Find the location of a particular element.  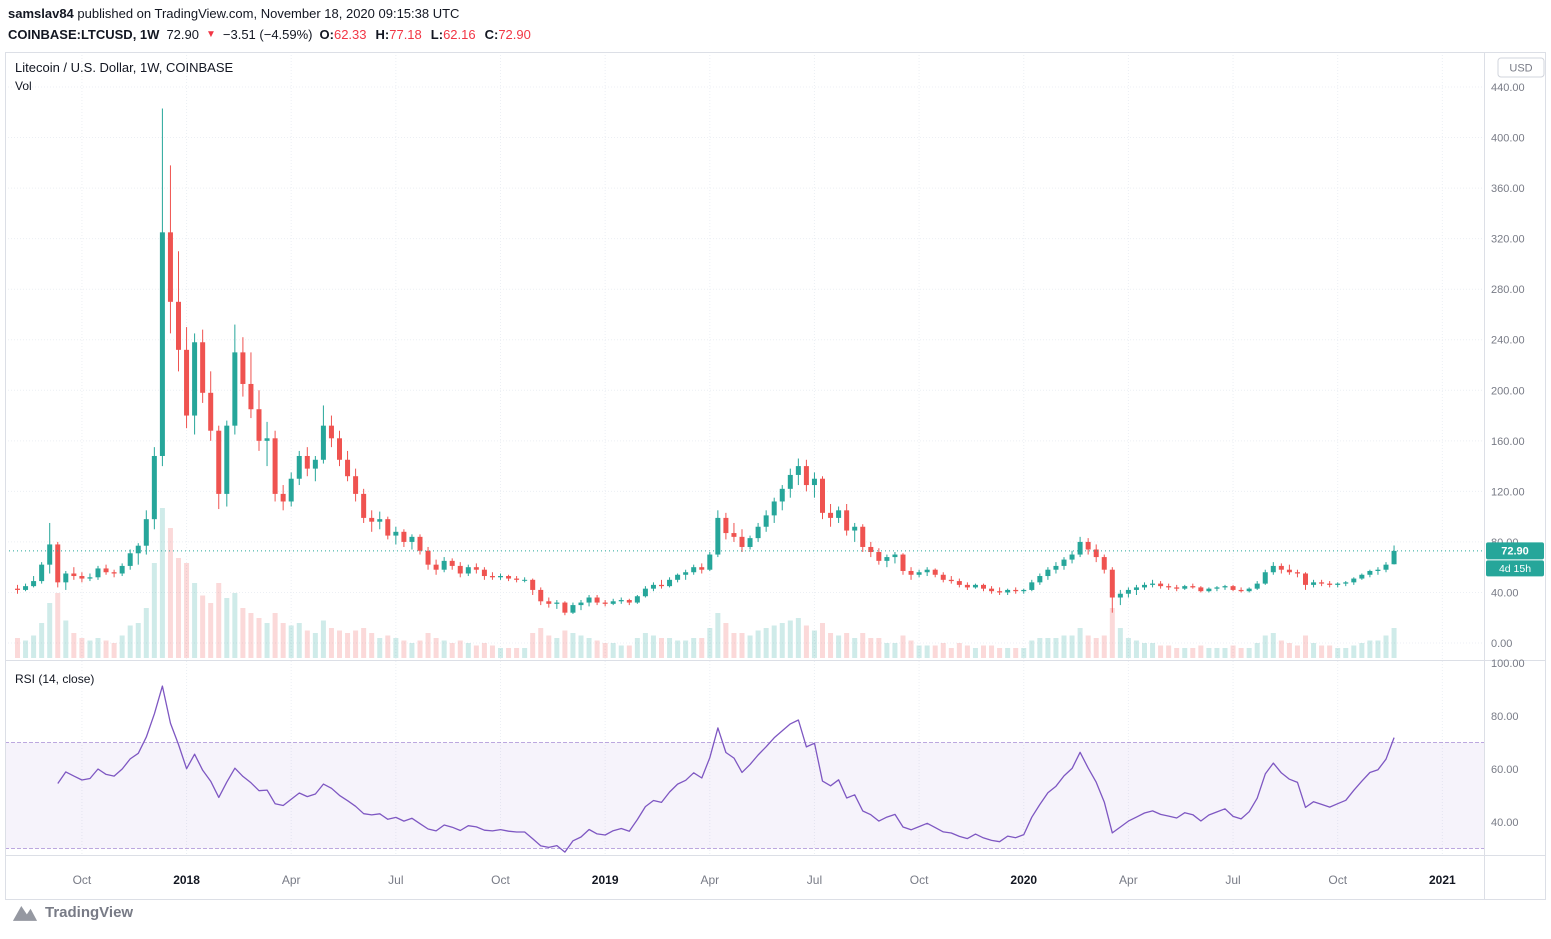

svg-text: 60.00 is located at coordinates (1505, 770).